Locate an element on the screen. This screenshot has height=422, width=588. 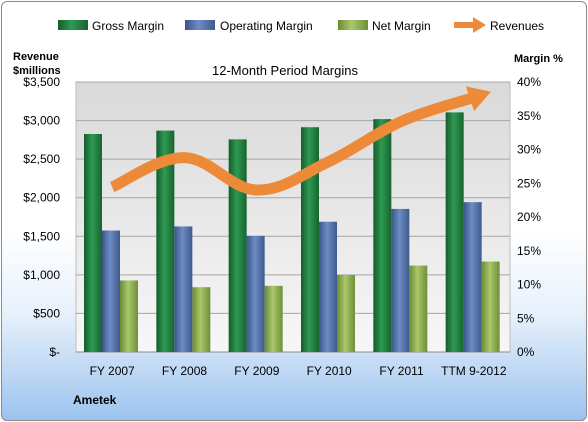
left-tick-label: $3,500 is located at coordinates (41, 82).